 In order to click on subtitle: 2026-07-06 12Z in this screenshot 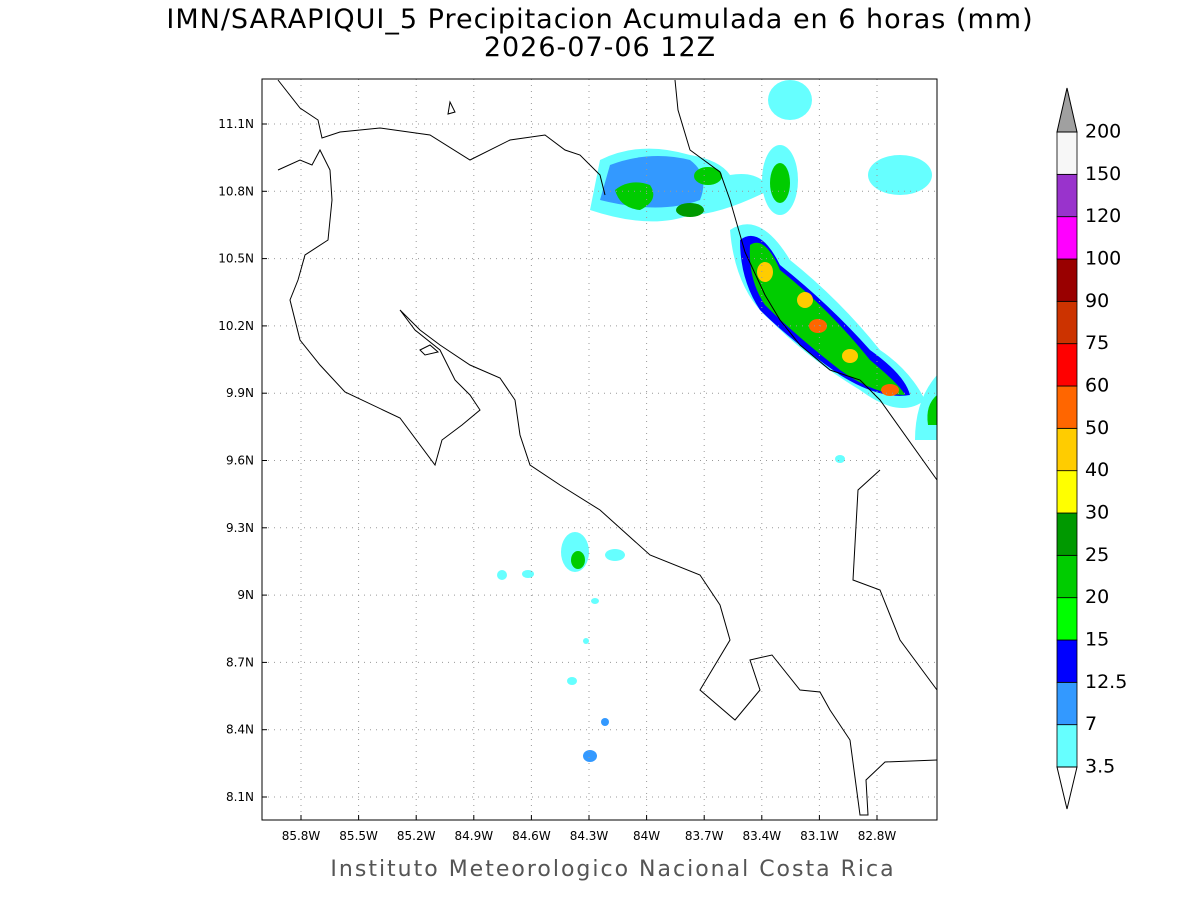, I will do `click(600, 47)`.